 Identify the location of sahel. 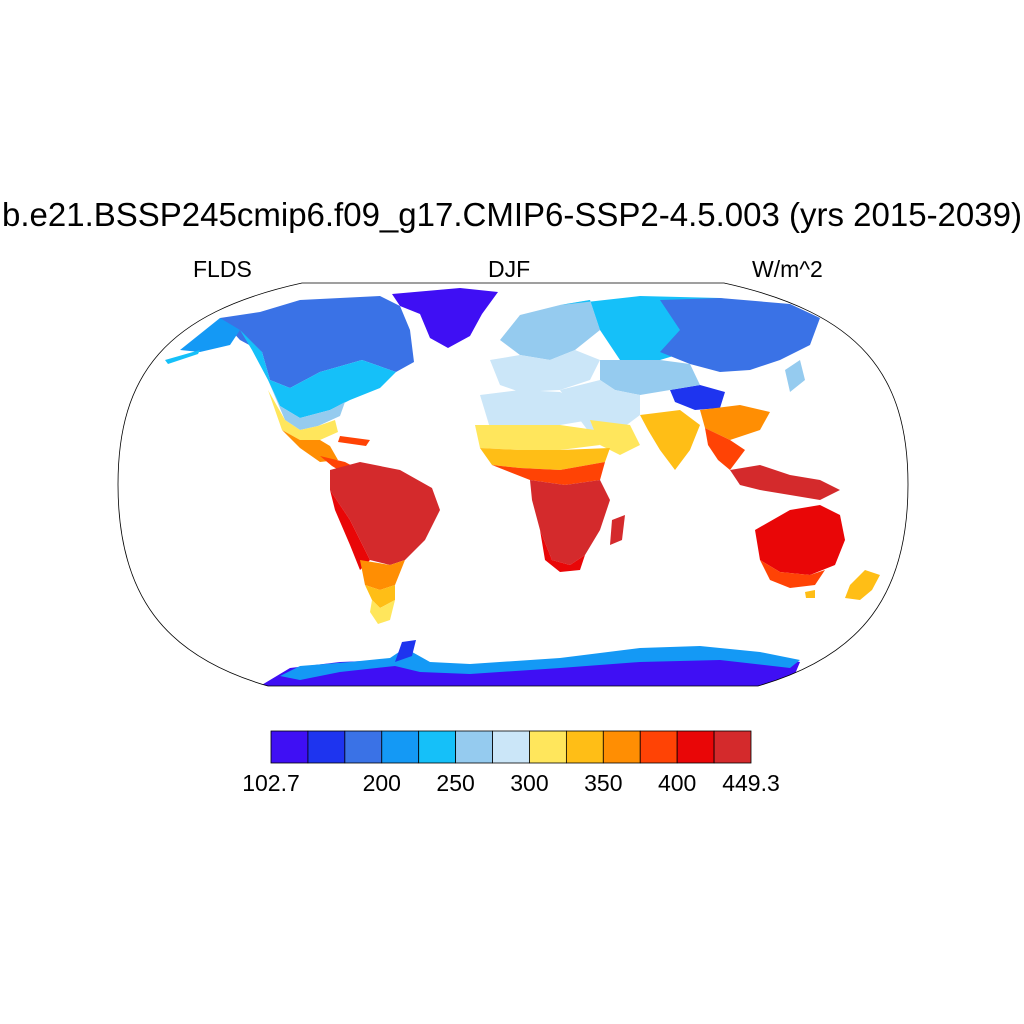
(537, 437).